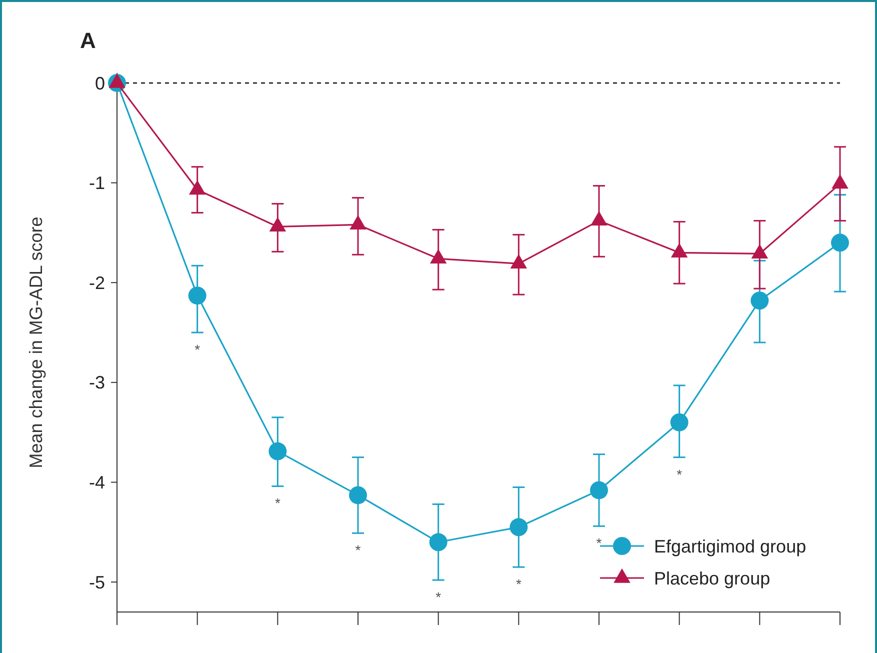  I want to click on y-tick-label: -2, so click(96, 282).